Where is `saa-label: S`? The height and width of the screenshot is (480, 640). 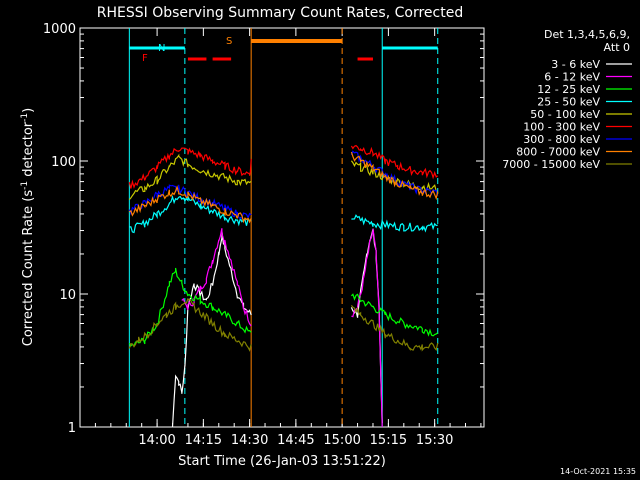
saa-label: S is located at coordinates (229, 41).